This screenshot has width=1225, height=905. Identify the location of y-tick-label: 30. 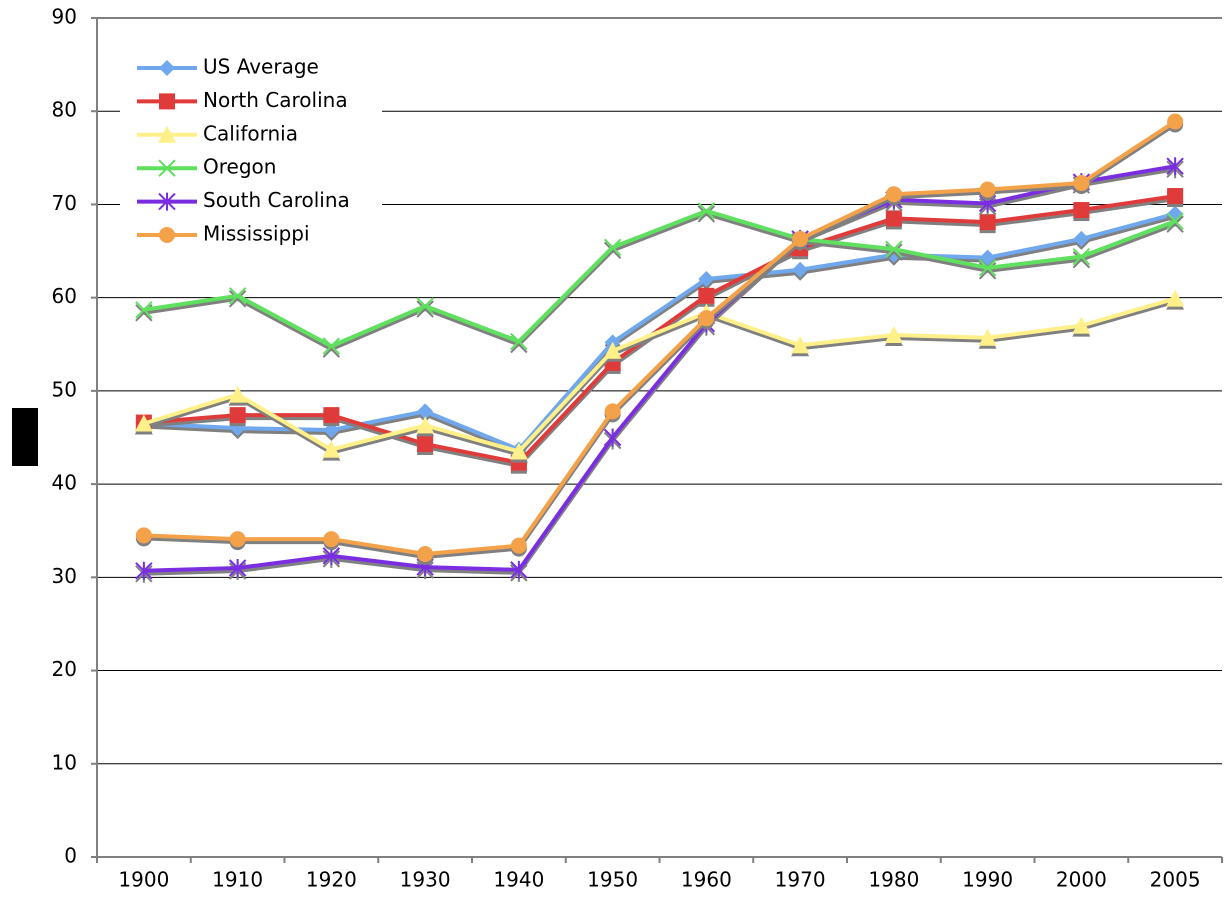
(64, 576).